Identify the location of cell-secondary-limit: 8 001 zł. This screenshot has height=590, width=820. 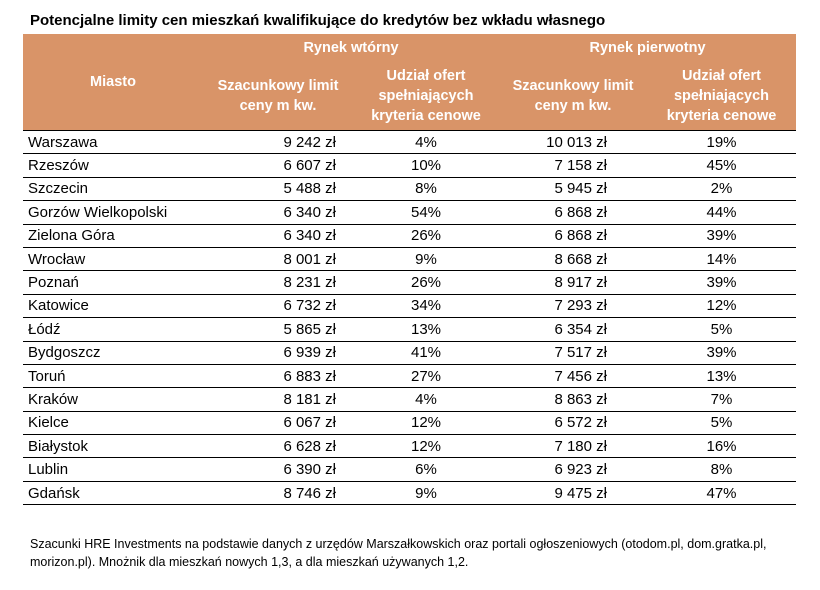
(278, 259).